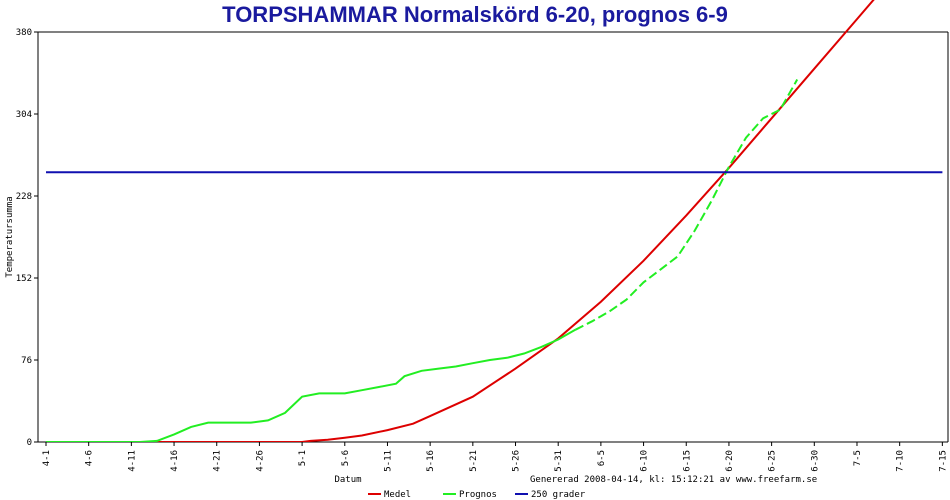 This screenshot has height=500, width=950. Describe the element at coordinates (24, 197) in the screenshot. I see `y-tick-label: 228` at that location.